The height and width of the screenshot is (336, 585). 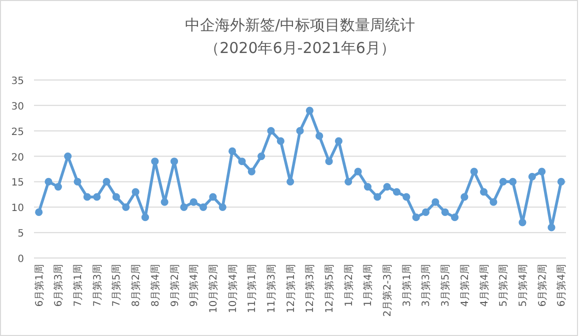 I want to click on x-tick-label: 12月第1周, so click(x=290, y=289).